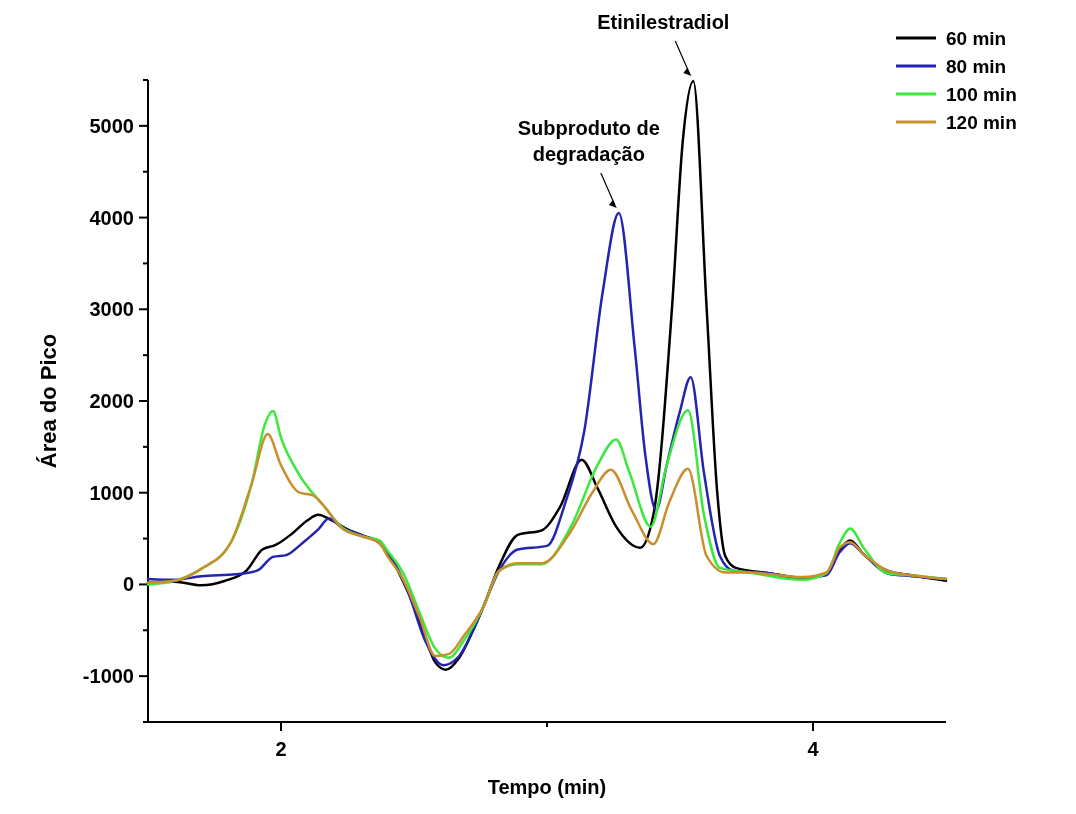  What do you see at coordinates (111, 125) in the screenshot?
I see `y-tick-label: 5000` at bounding box center [111, 125].